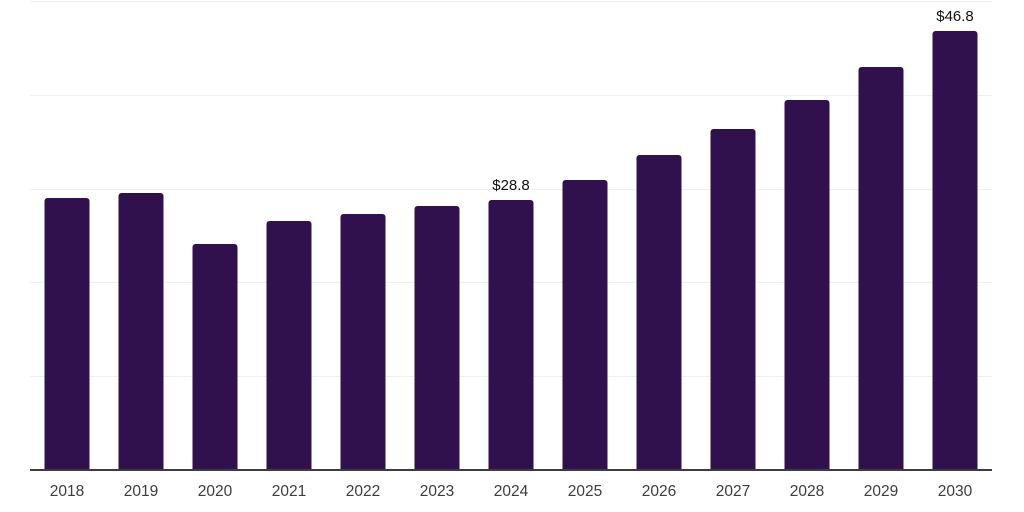 The width and height of the screenshot is (1024, 512). I want to click on x-axis-line, so click(511, 470).